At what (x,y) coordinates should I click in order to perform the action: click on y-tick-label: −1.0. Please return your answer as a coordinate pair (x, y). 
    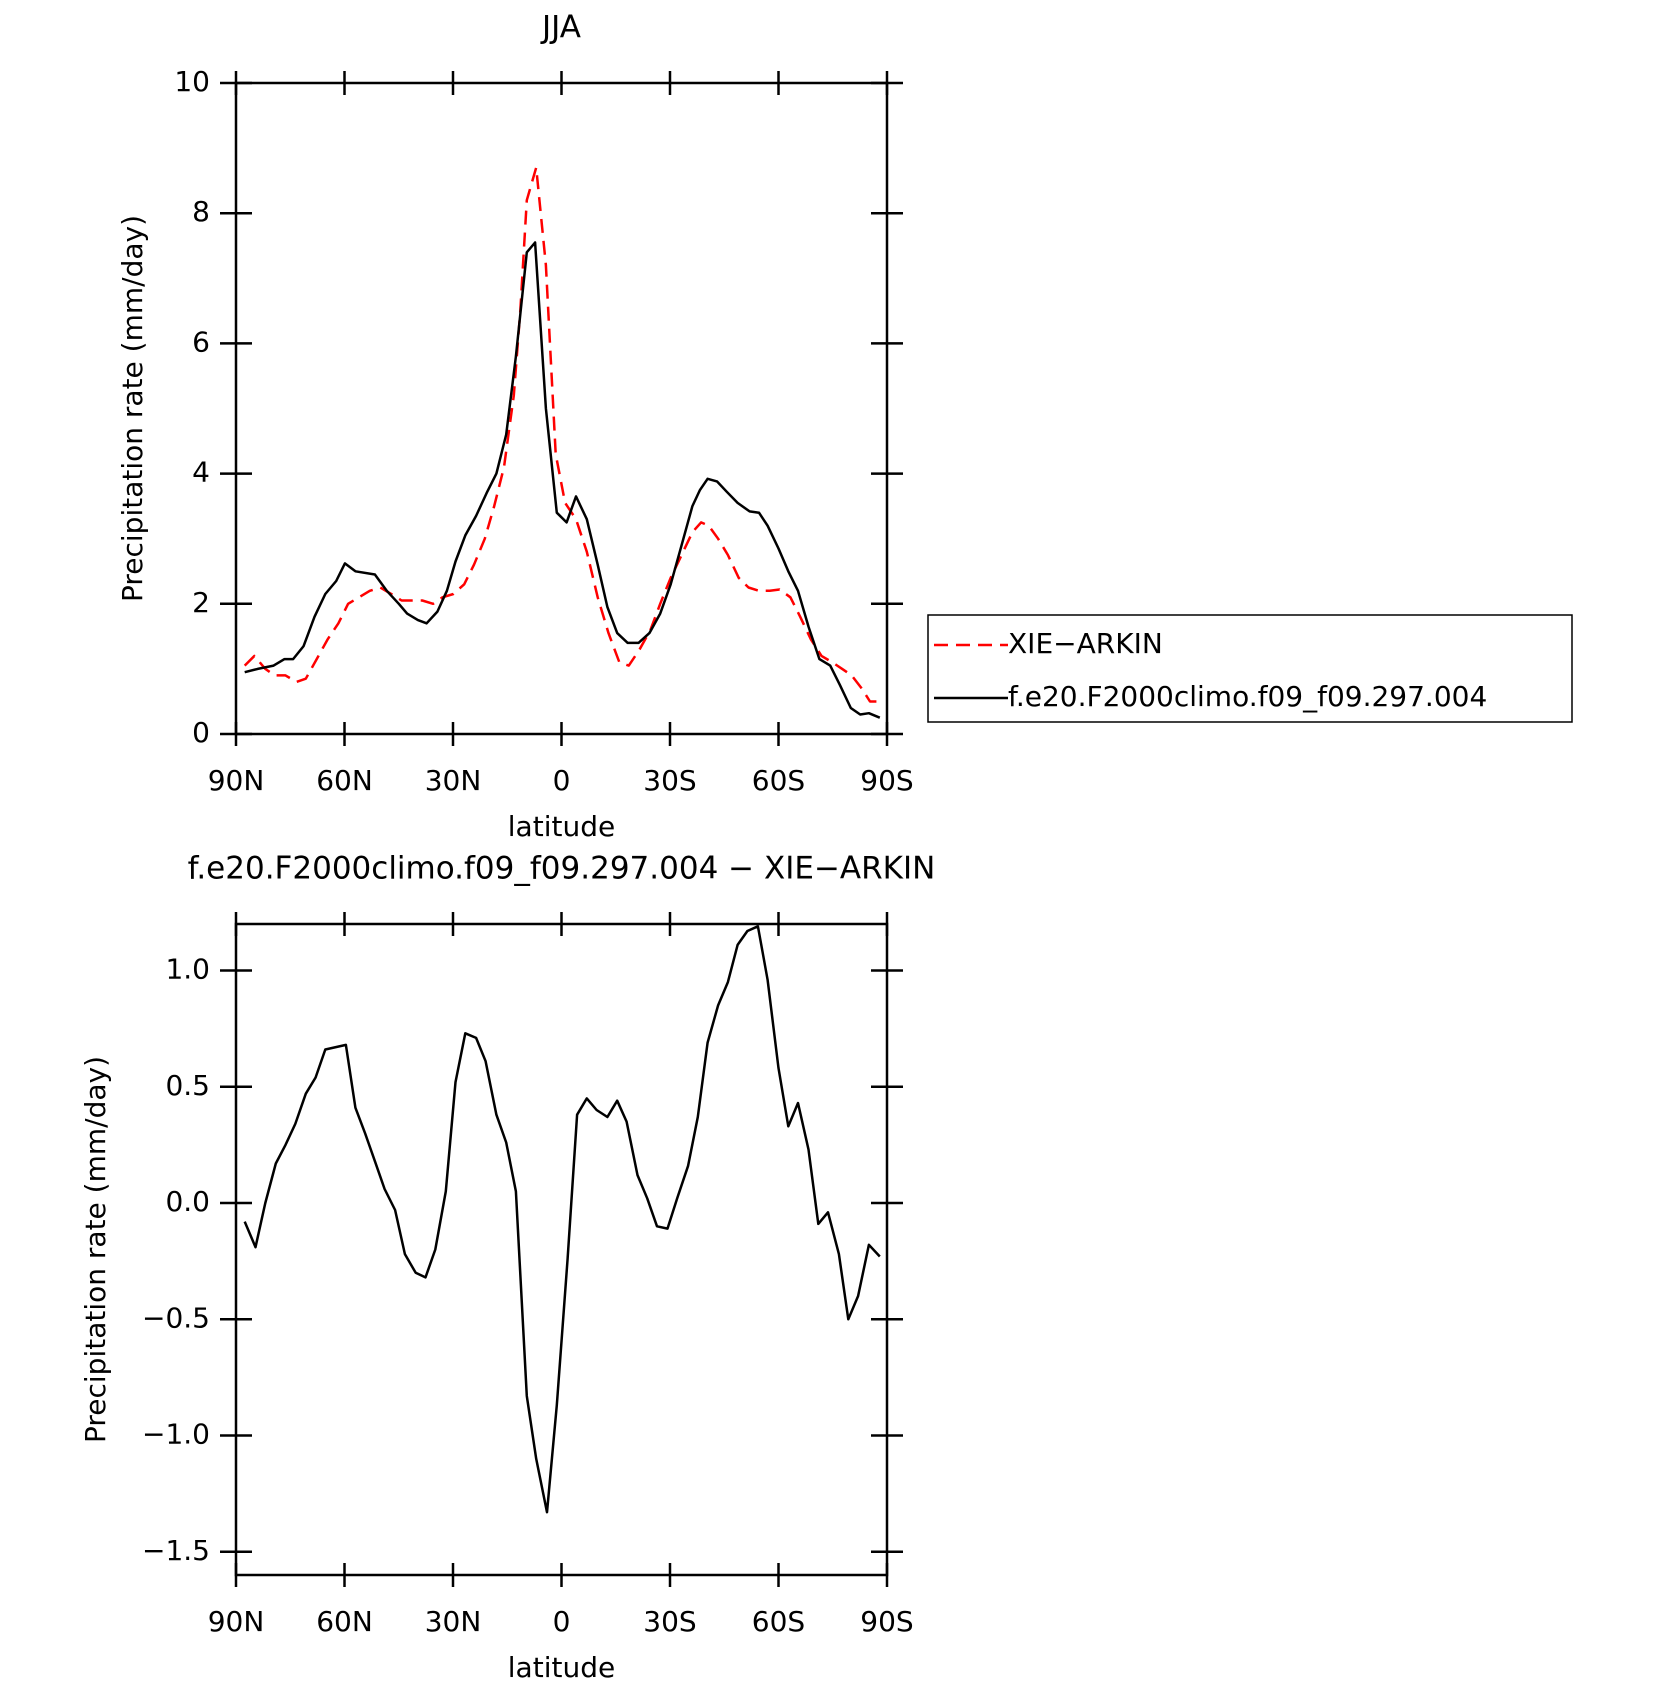
    Looking at the image, I should click on (176, 1434).